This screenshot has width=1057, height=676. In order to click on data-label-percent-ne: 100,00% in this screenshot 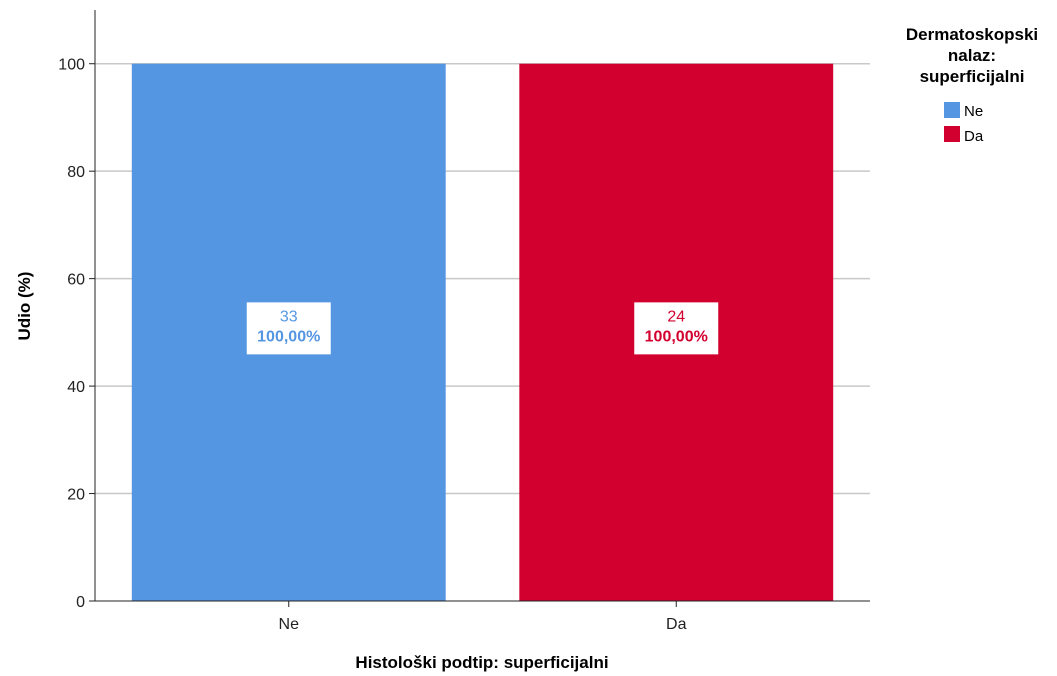, I will do `click(288, 336)`.